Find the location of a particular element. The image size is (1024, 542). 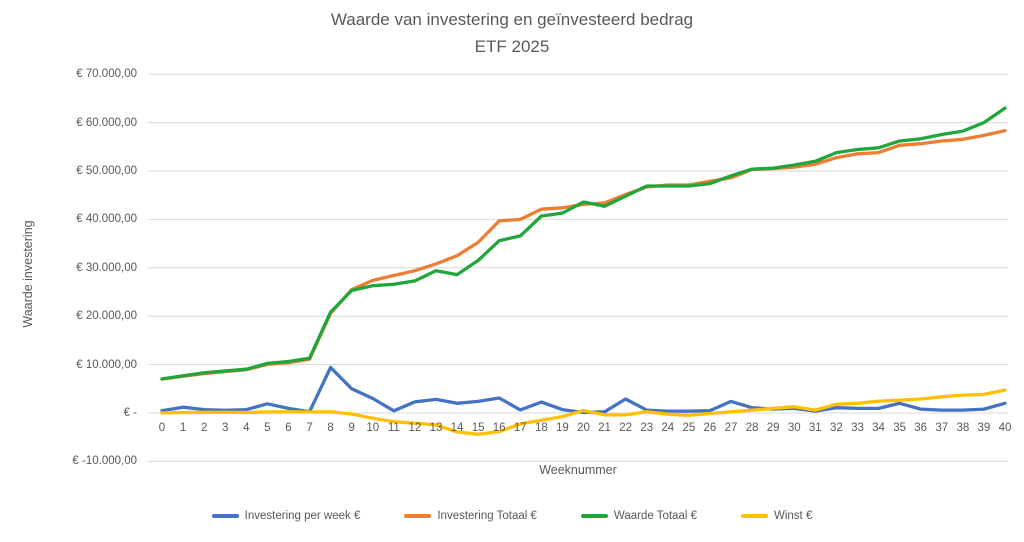

legend-swatch-yellow-line-icon is located at coordinates (754, 516).